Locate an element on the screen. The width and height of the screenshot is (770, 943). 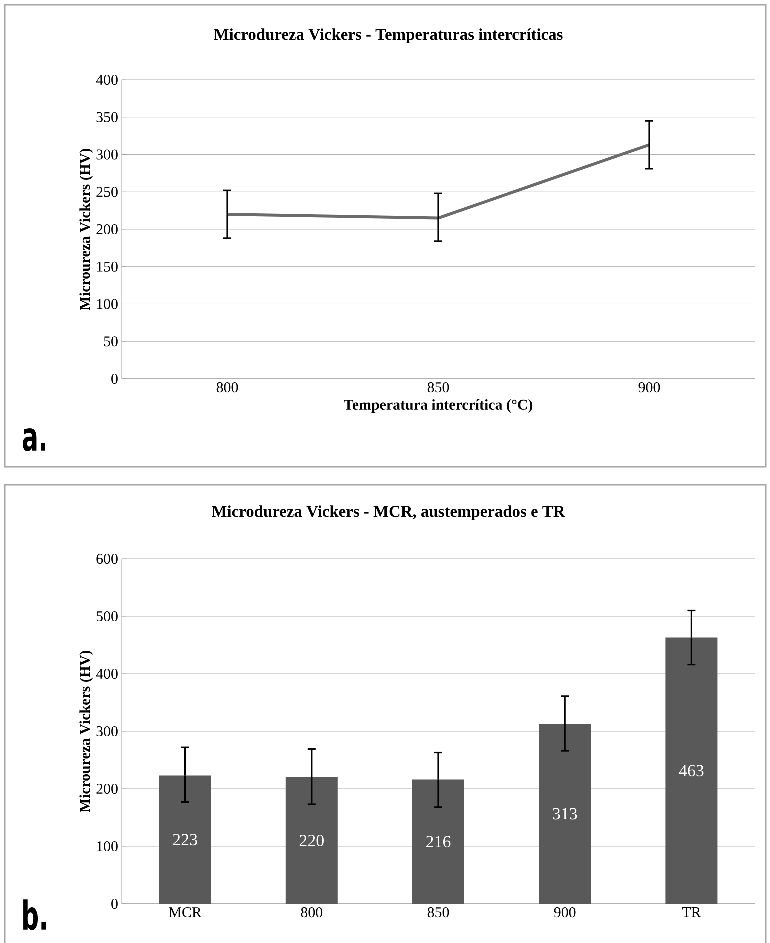
data-label: 223 is located at coordinates (185, 840).